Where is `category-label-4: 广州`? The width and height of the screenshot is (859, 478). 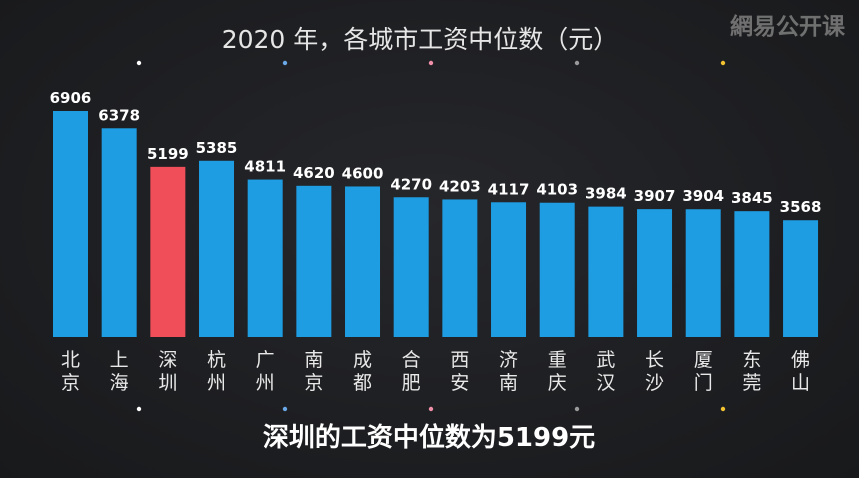 category-label-4: 广州 is located at coordinates (265, 371).